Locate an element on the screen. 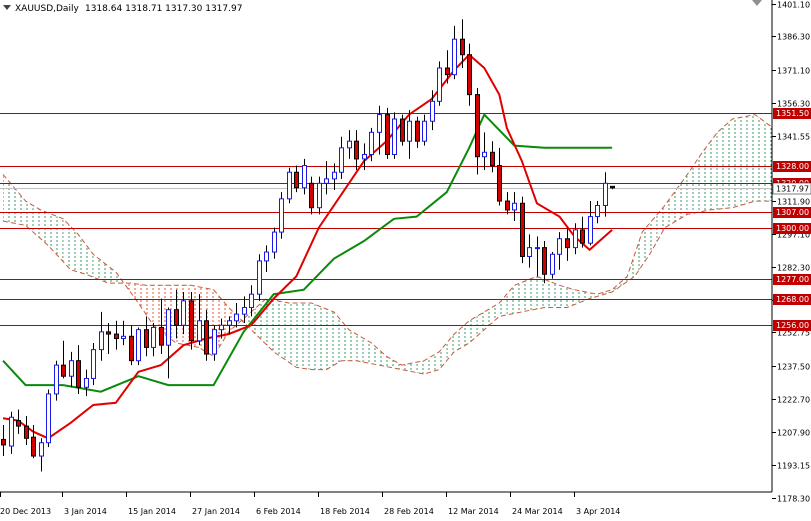 The image size is (811, 521). current-price-tag-text: 1317.97 is located at coordinates (792, 189).